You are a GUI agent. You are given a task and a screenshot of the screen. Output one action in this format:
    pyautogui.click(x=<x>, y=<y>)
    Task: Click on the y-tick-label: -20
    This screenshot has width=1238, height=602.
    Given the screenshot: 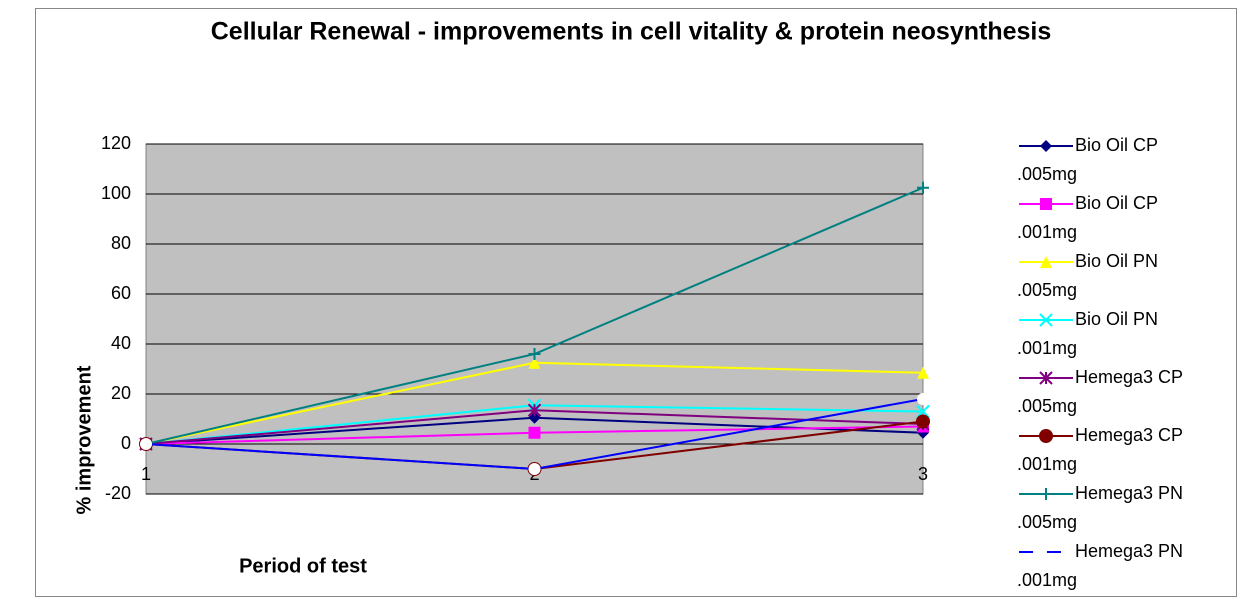 What is the action you would take?
    pyautogui.click(x=118, y=493)
    